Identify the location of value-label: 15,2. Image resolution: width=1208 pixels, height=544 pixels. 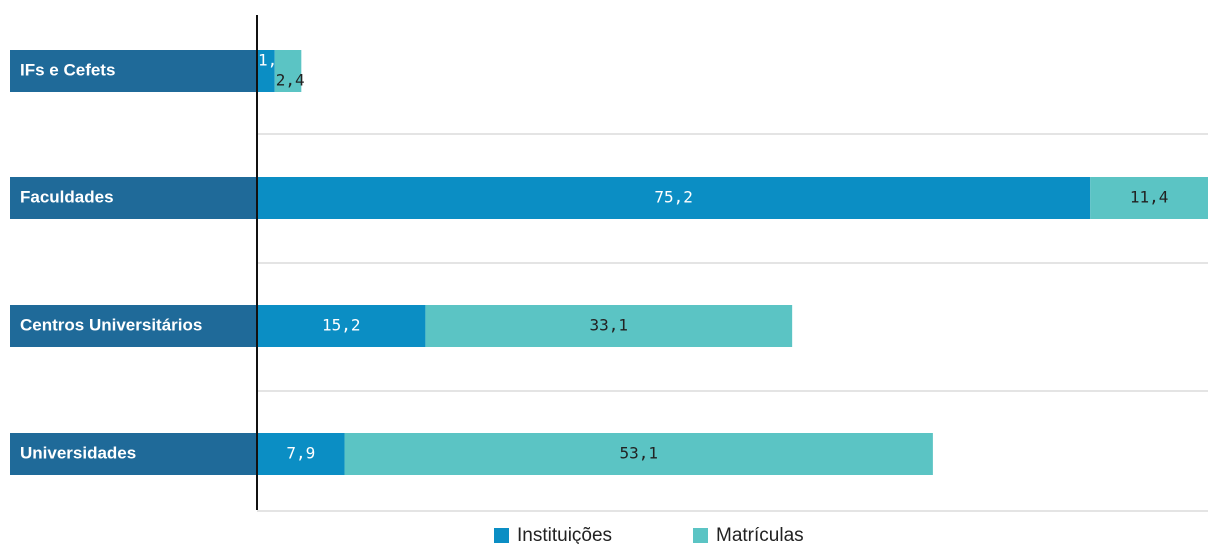
(341, 325).